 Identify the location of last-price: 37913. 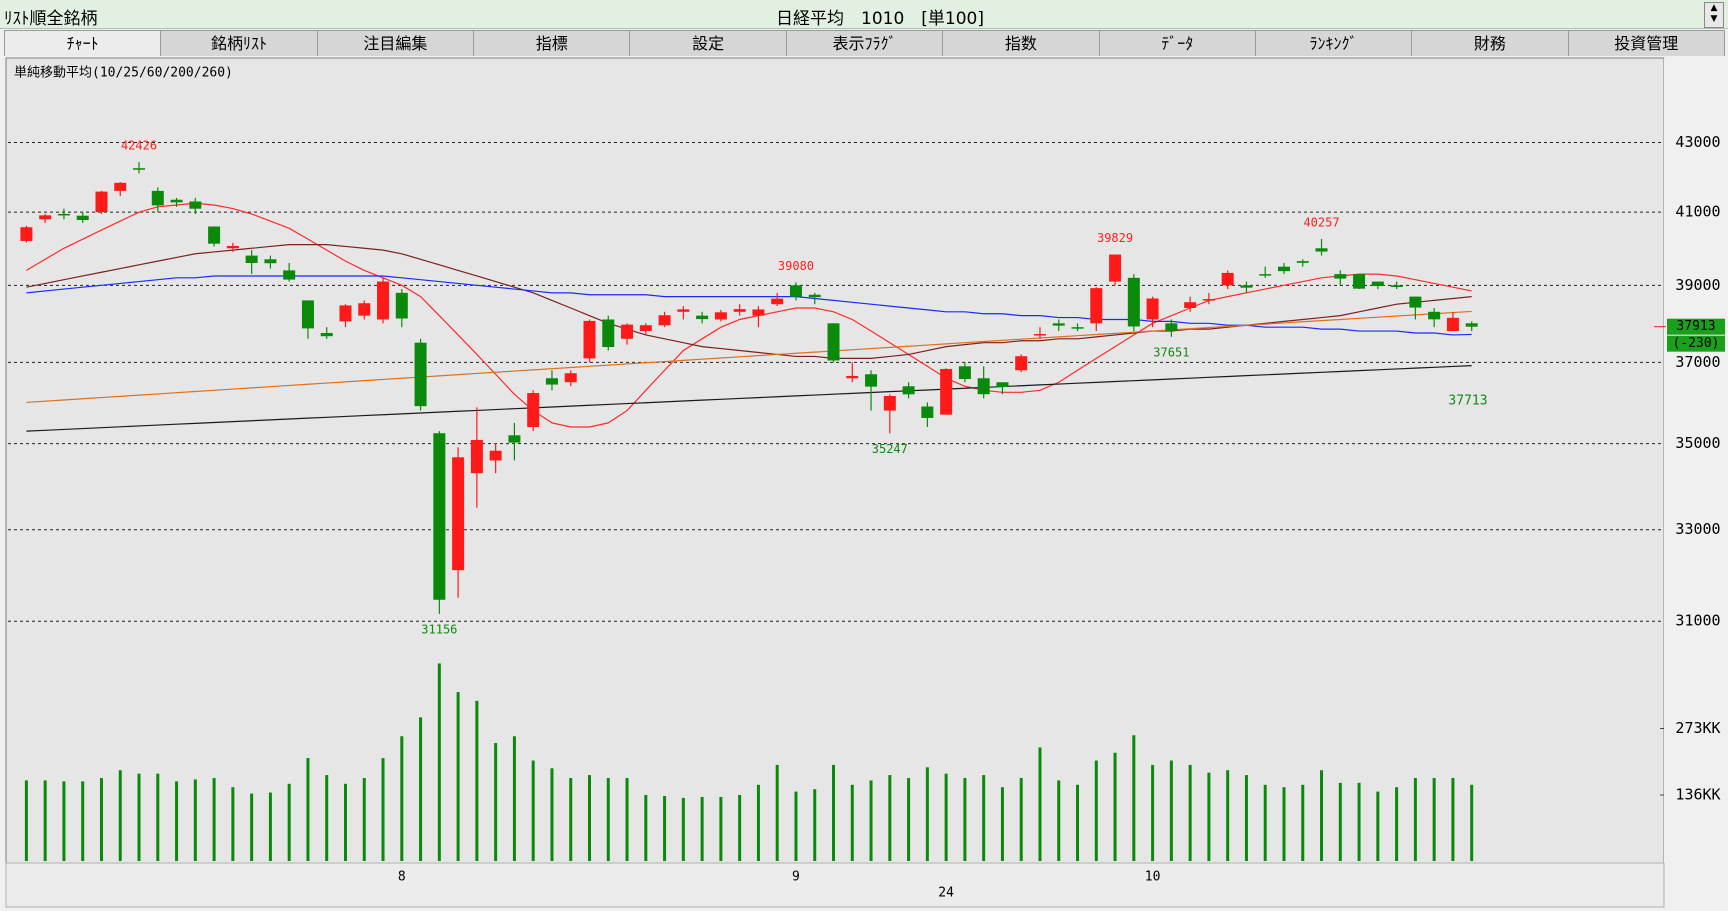
(1695, 326).